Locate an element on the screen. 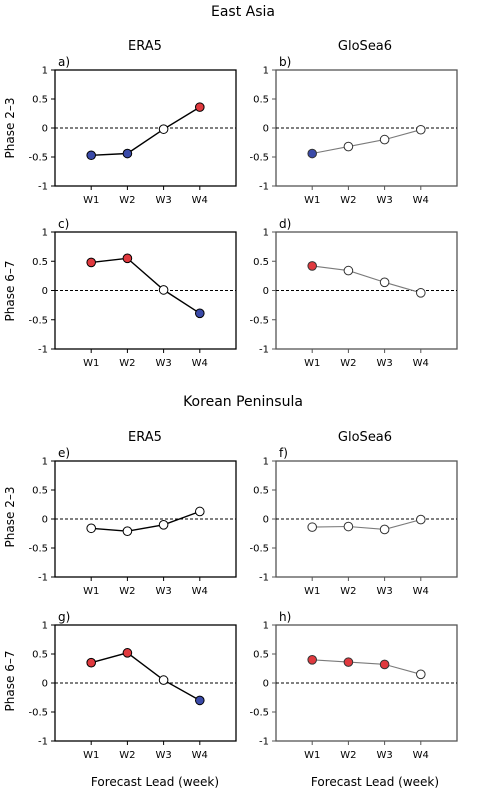 Image resolution: width=487 pixels, height=796 pixels. panel-label-a: a) is located at coordinates (64, 62).